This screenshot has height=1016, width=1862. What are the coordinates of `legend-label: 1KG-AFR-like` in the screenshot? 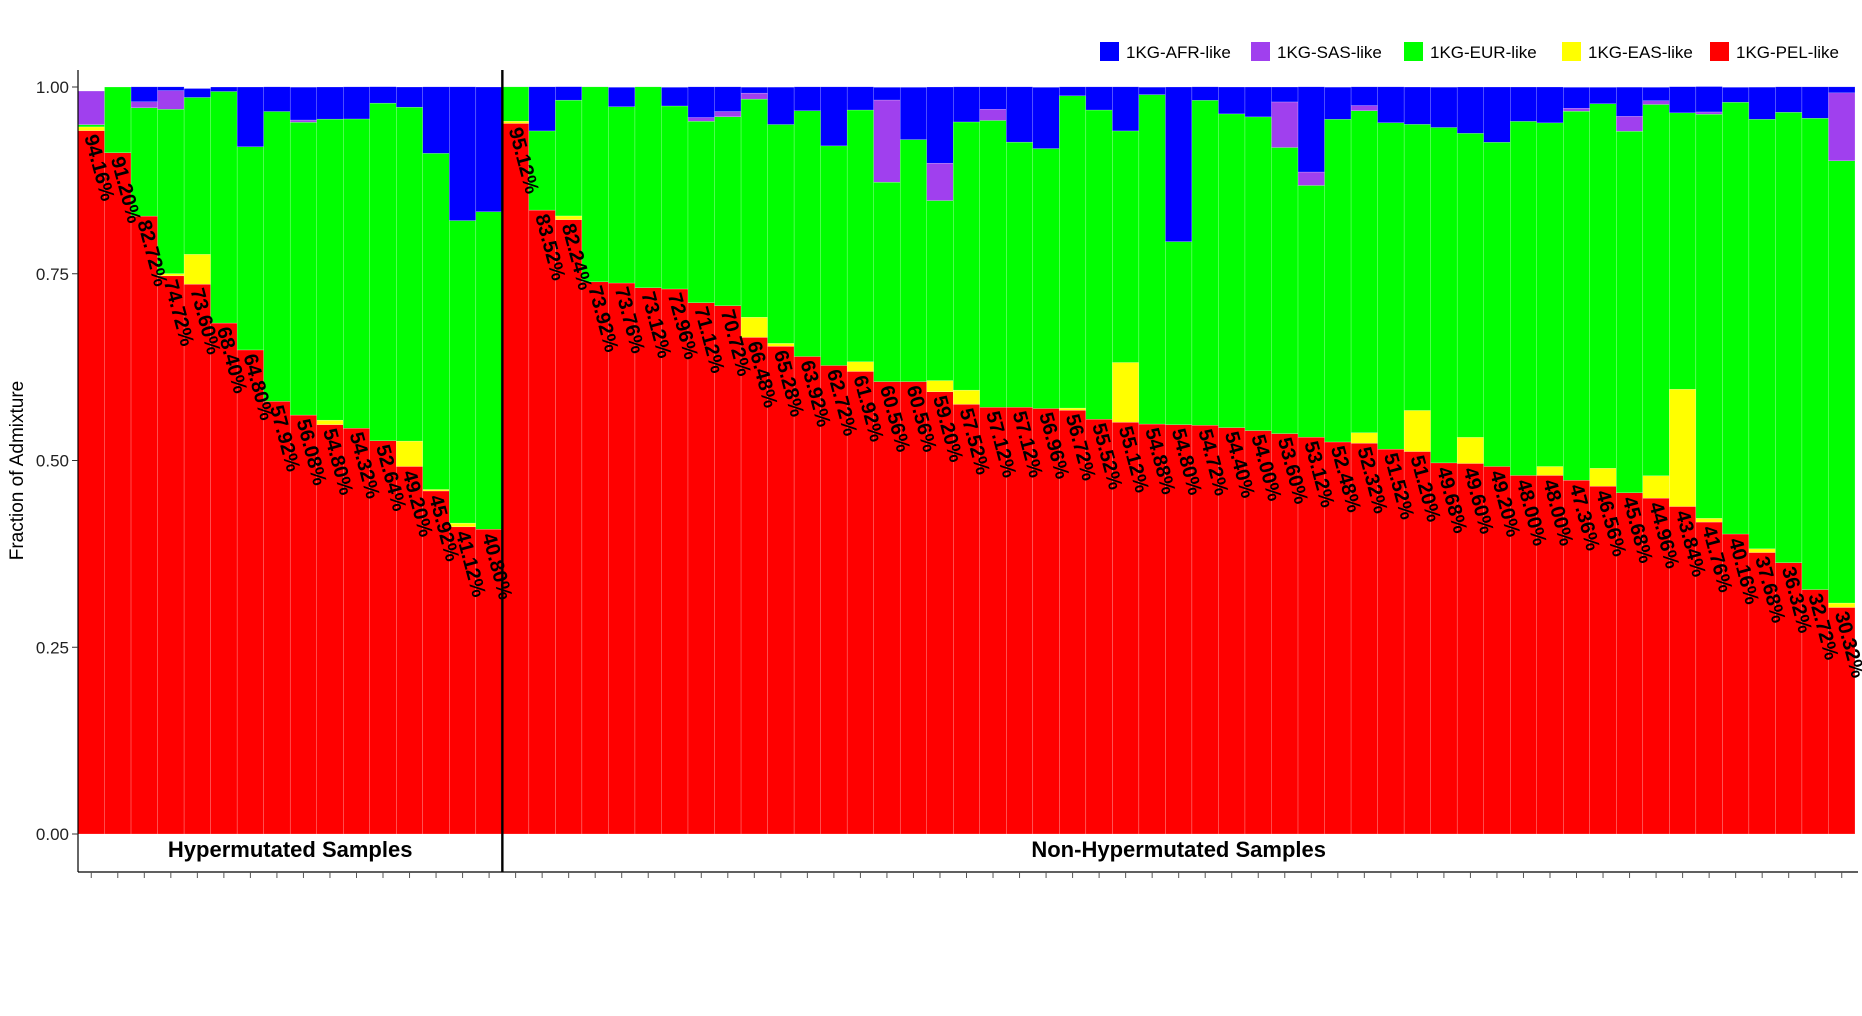 It's located at (1178, 52).